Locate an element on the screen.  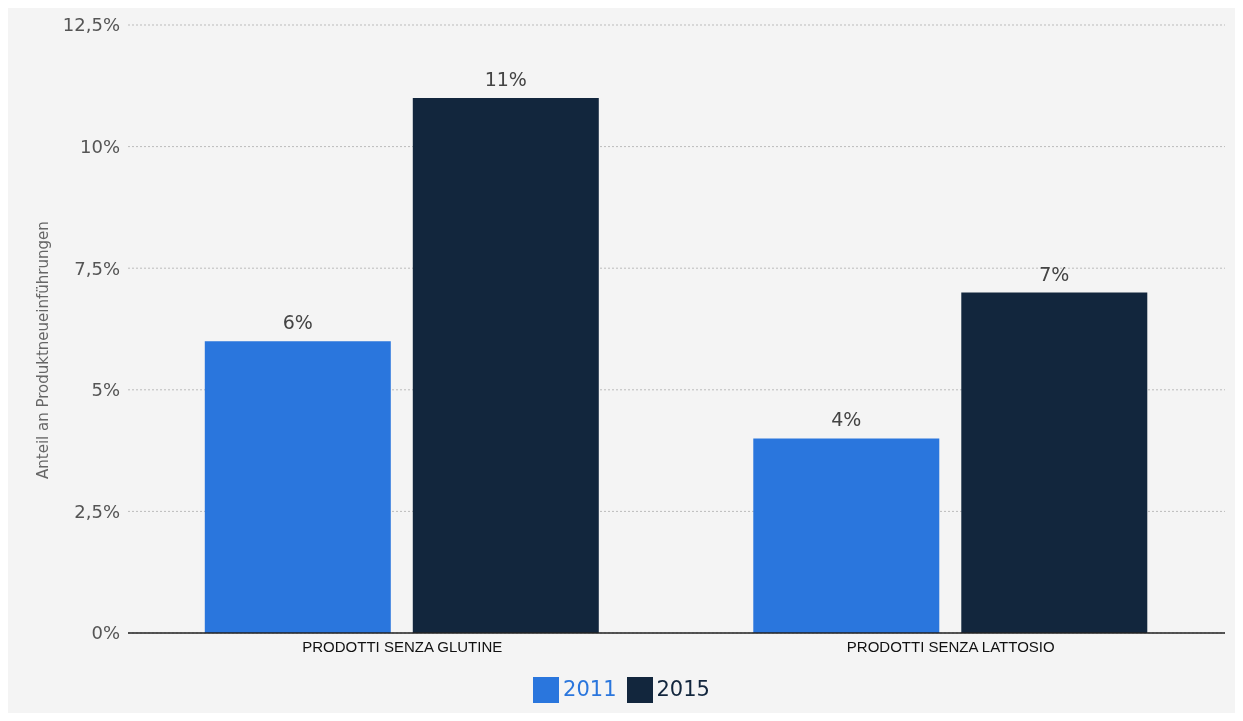
x-tick-label: PRODOTTI SENZA LATTOSIO is located at coordinates (950, 646).